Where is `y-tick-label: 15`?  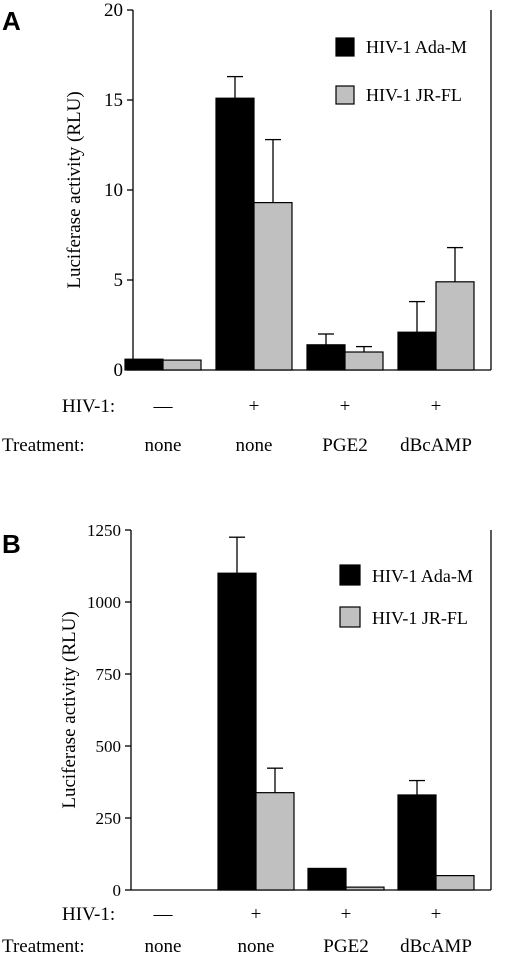
y-tick-label: 15 is located at coordinates (113, 100).